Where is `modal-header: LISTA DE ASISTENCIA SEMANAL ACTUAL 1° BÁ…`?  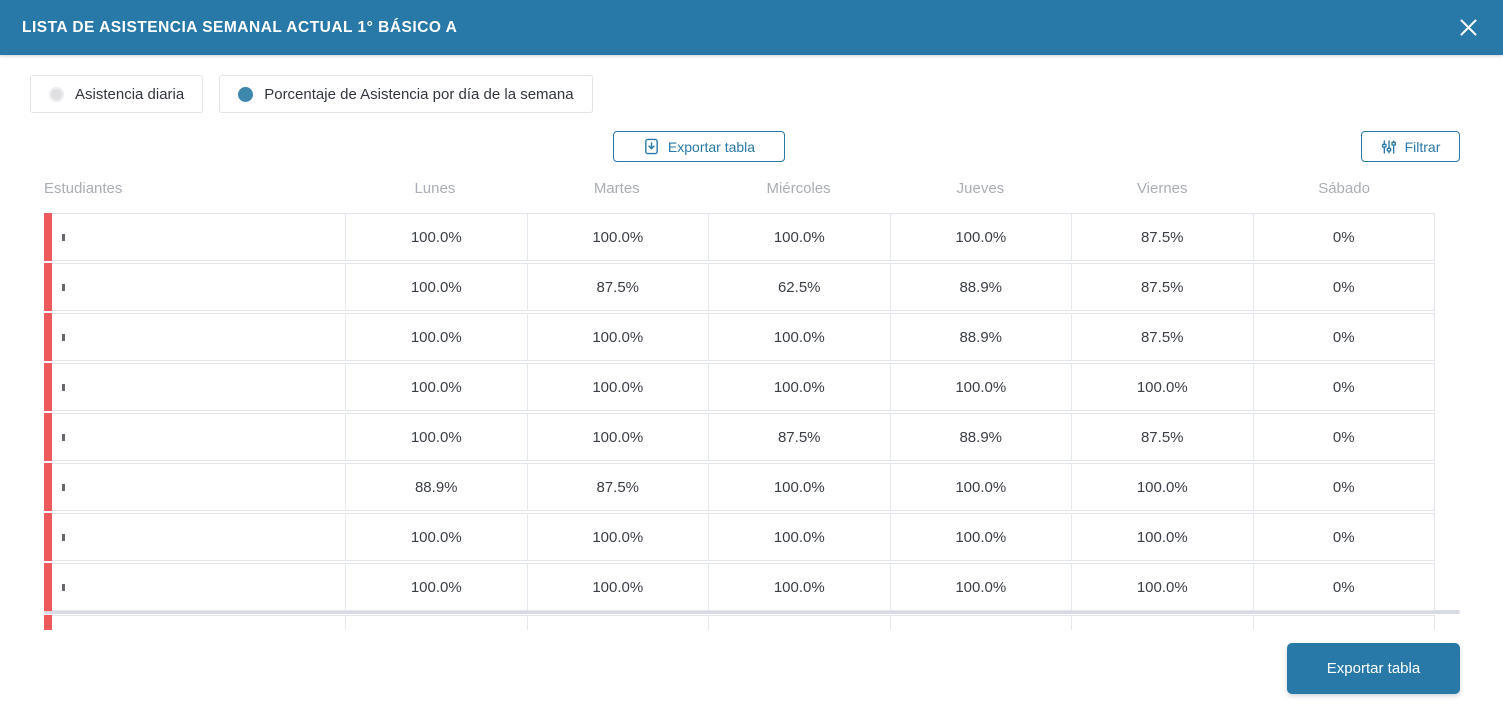
modal-header: LISTA DE ASISTENCIA SEMANAL ACTUAL 1° BÁ… is located at coordinates (751, 27).